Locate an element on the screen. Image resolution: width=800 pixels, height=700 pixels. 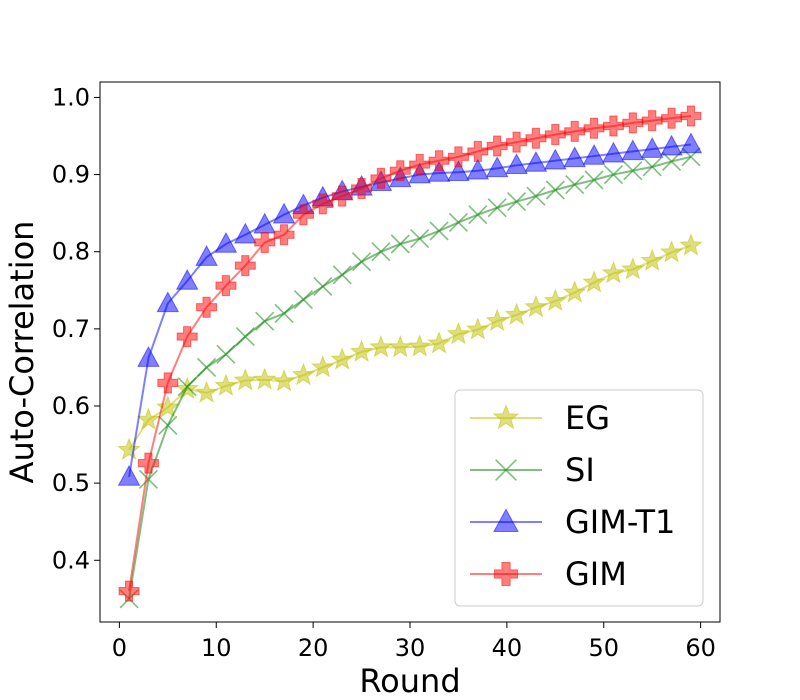
x-axis-ticks: 0 10 20 30 40 50 60 is located at coordinates (414, 642).